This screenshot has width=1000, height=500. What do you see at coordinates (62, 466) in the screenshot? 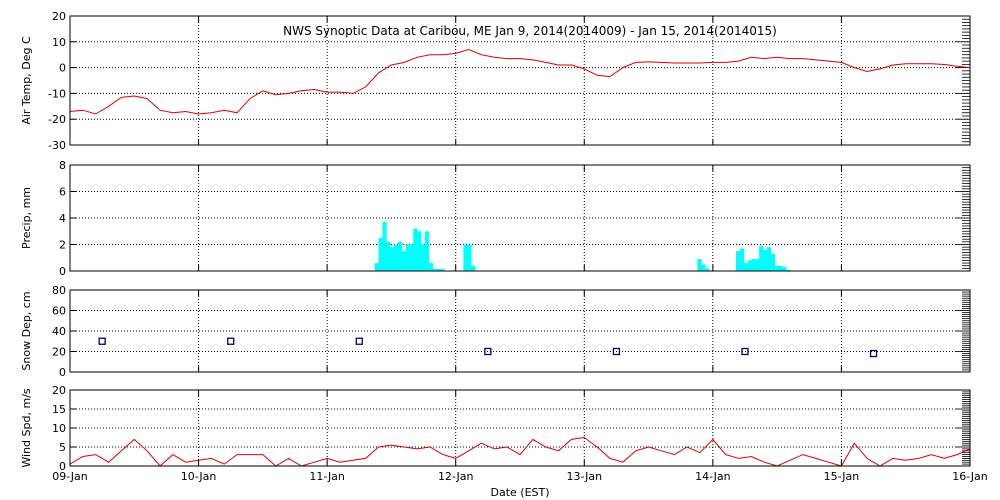
I see `wind-ytick-label: 0` at bounding box center [62, 466].